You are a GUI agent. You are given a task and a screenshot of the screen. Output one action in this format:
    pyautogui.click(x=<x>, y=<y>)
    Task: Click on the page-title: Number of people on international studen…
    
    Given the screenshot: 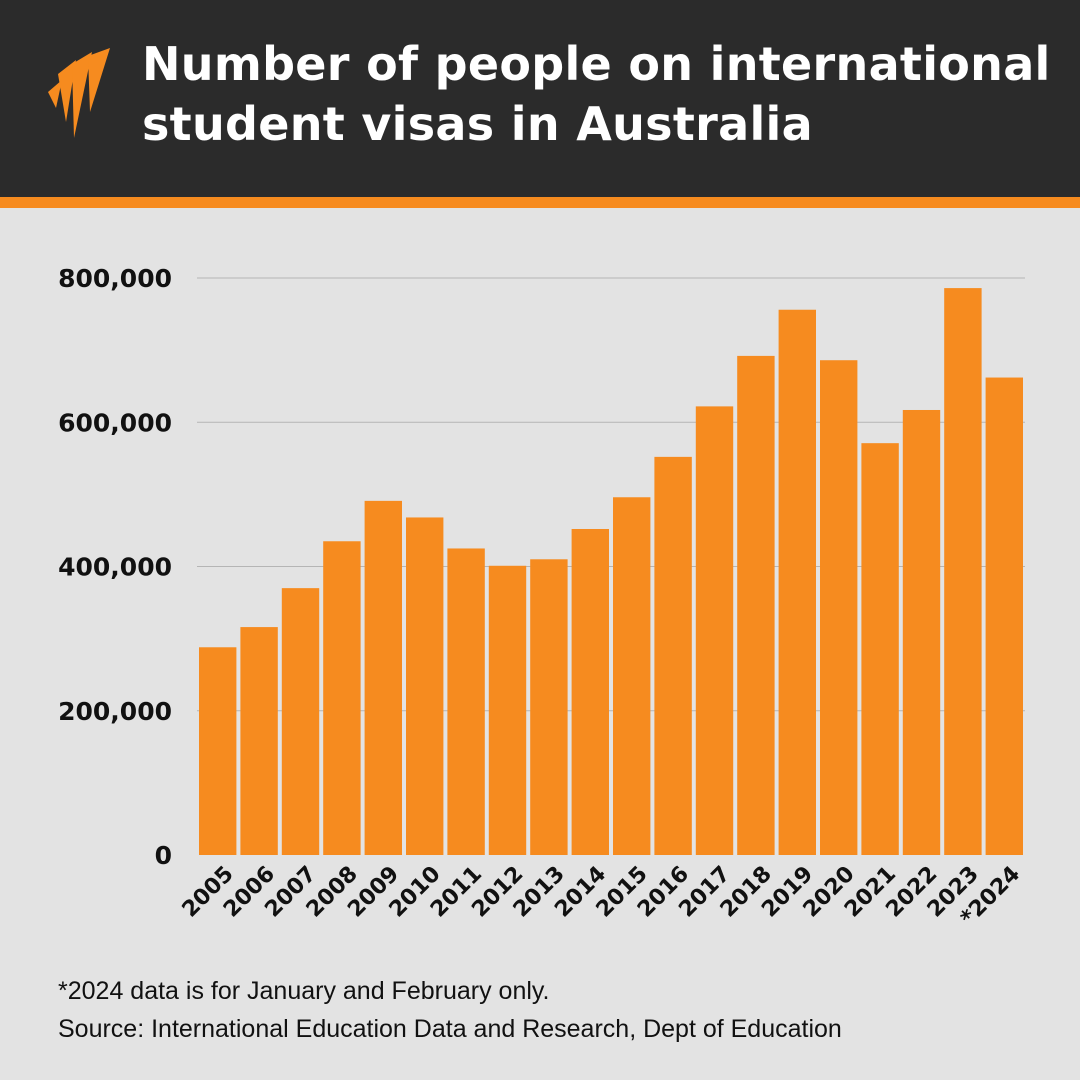 What is the action you would take?
    pyautogui.click(x=602, y=94)
    